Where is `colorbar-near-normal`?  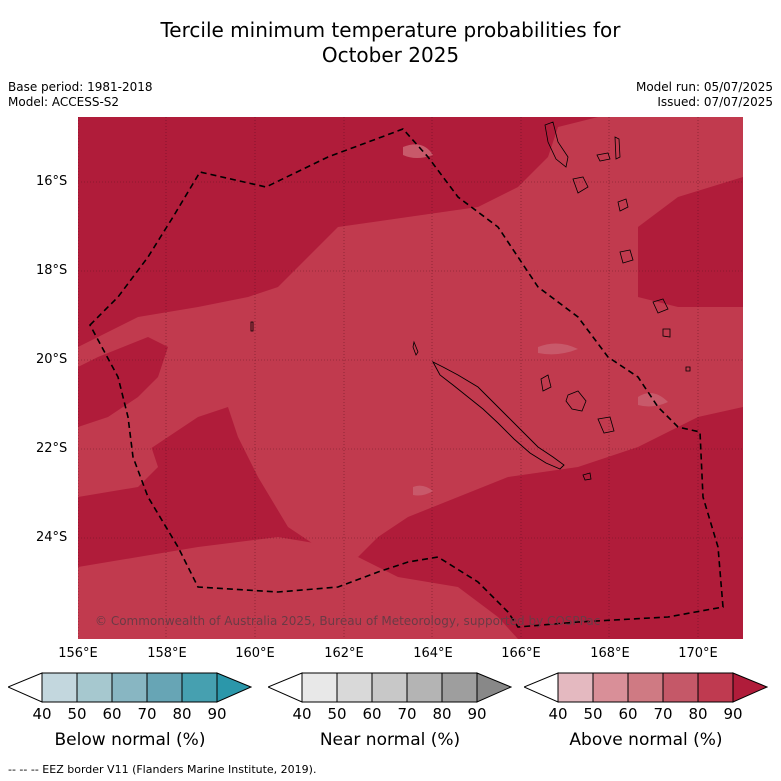 colorbar-near-normal is located at coordinates (389, 690).